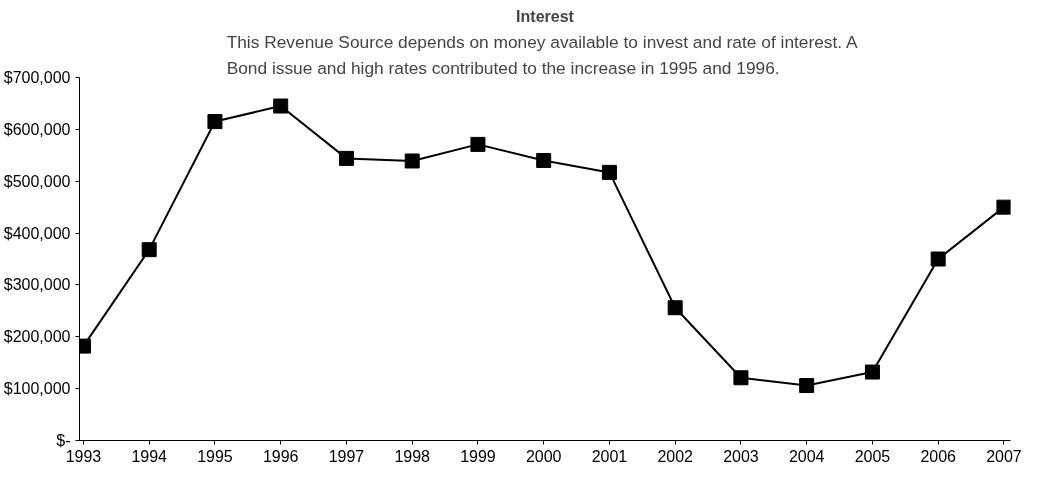  Describe the element at coordinates (37, 285) in the screenshot. I see `y-tick-label: $300,000` at that location.